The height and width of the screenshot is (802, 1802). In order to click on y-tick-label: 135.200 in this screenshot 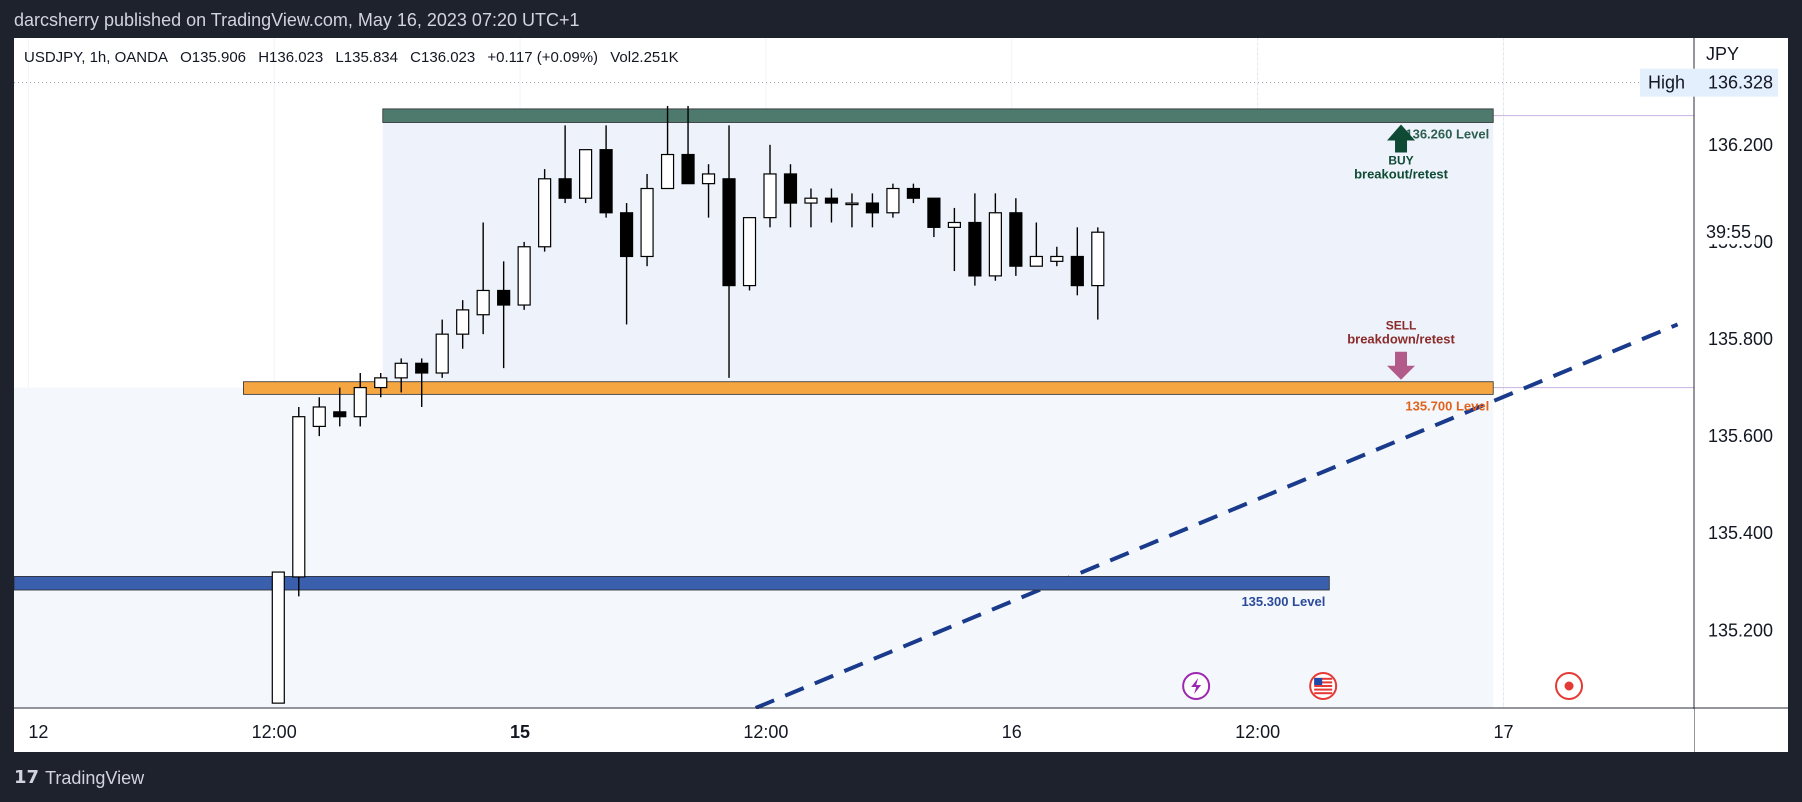, I will do `click(1740, 630)`.